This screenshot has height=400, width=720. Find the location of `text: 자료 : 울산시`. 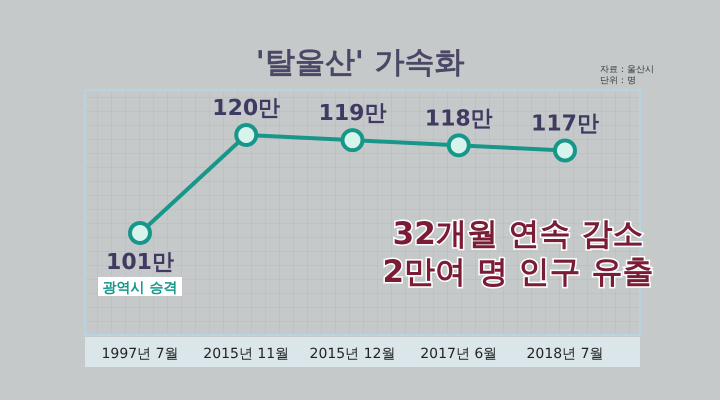

text: 자료 : 울산시 is located at coordinates (627, 70).